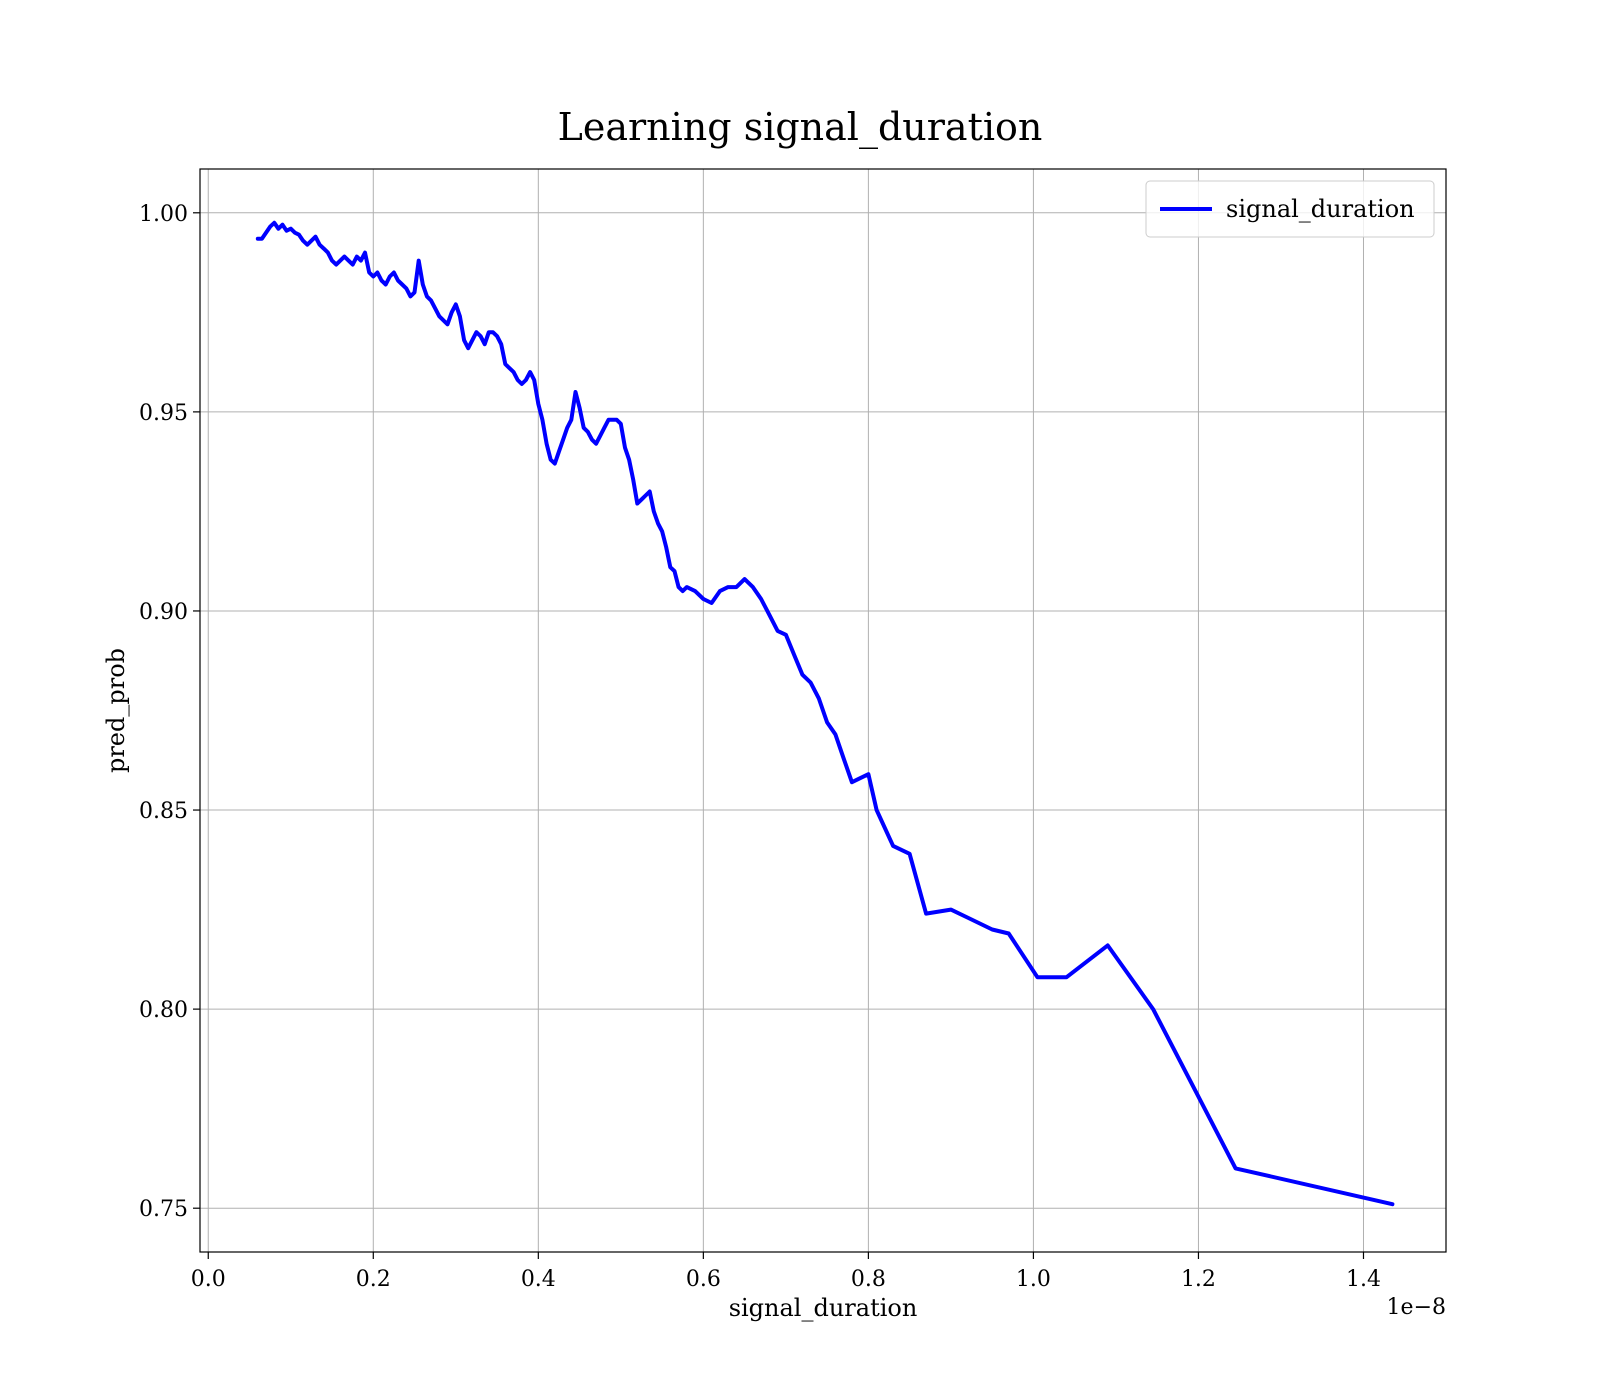 This screenshot has width=1600, height=1400. What do you see at coordinates (1416, 1307) in the screenshot?
I see `x-axis-offset-text: 1e−8` at bounding box center [1416, 1307].